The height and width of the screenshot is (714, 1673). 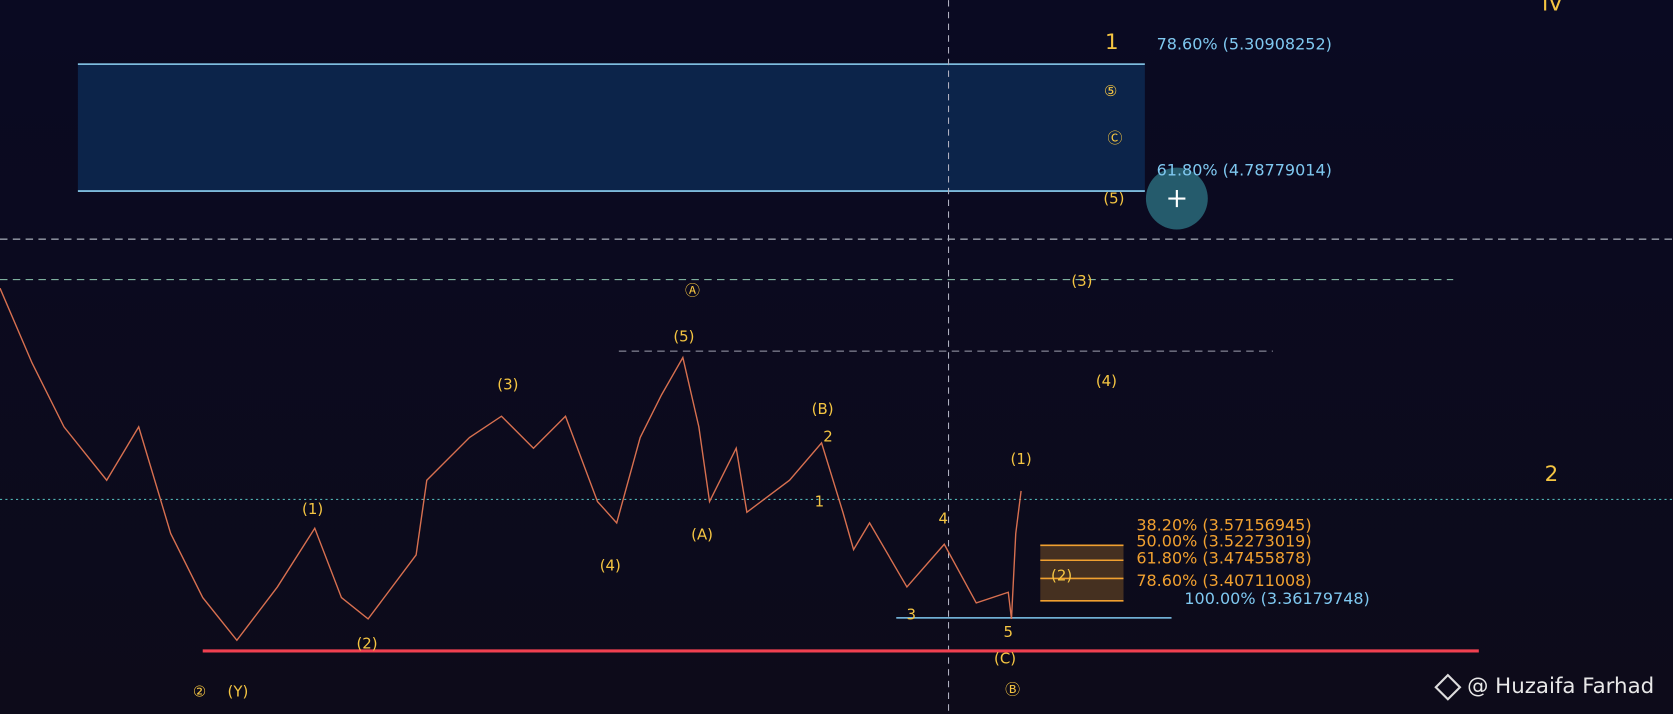 I want to click on wave-label: (C), so click(x=1005, y=658).